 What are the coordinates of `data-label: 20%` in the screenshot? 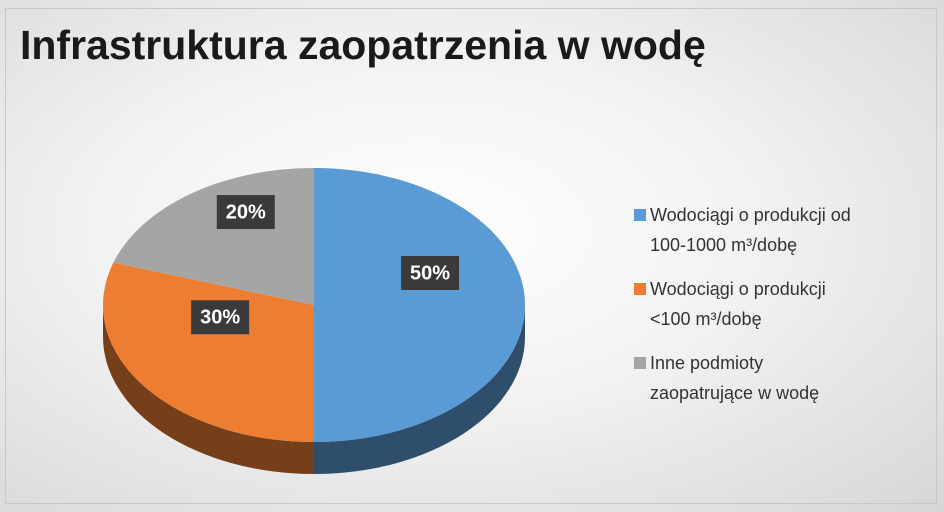 It's located at (246, 212).